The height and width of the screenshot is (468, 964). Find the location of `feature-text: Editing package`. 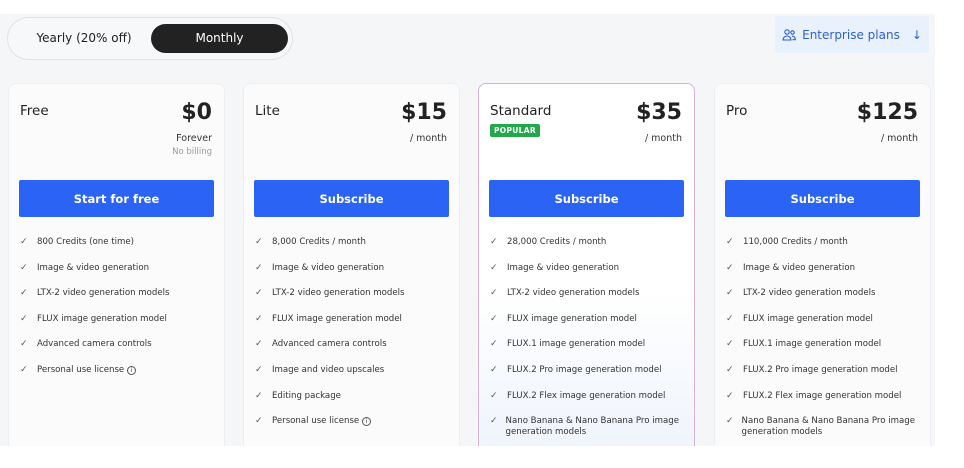

feature-text: Editing package is located at coordinates (306, 395).